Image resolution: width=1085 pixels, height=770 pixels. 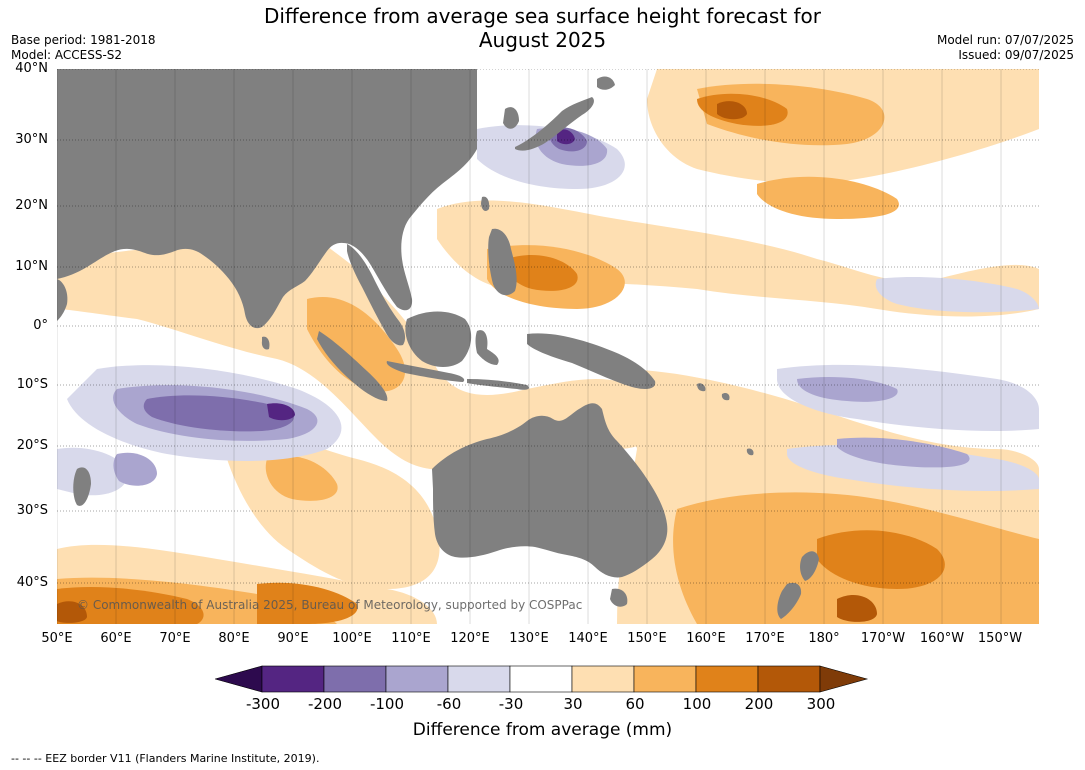 I want to click on lon-label-160w: 160°W, so click(x=942, y=638).